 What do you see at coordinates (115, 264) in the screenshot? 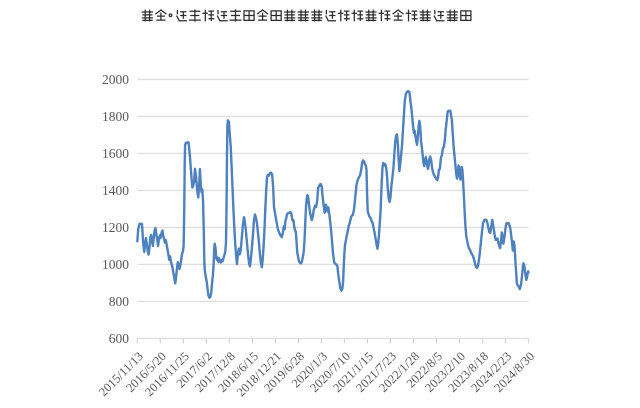
I see `svg-text: 1000` at bounding box center [115, 264].